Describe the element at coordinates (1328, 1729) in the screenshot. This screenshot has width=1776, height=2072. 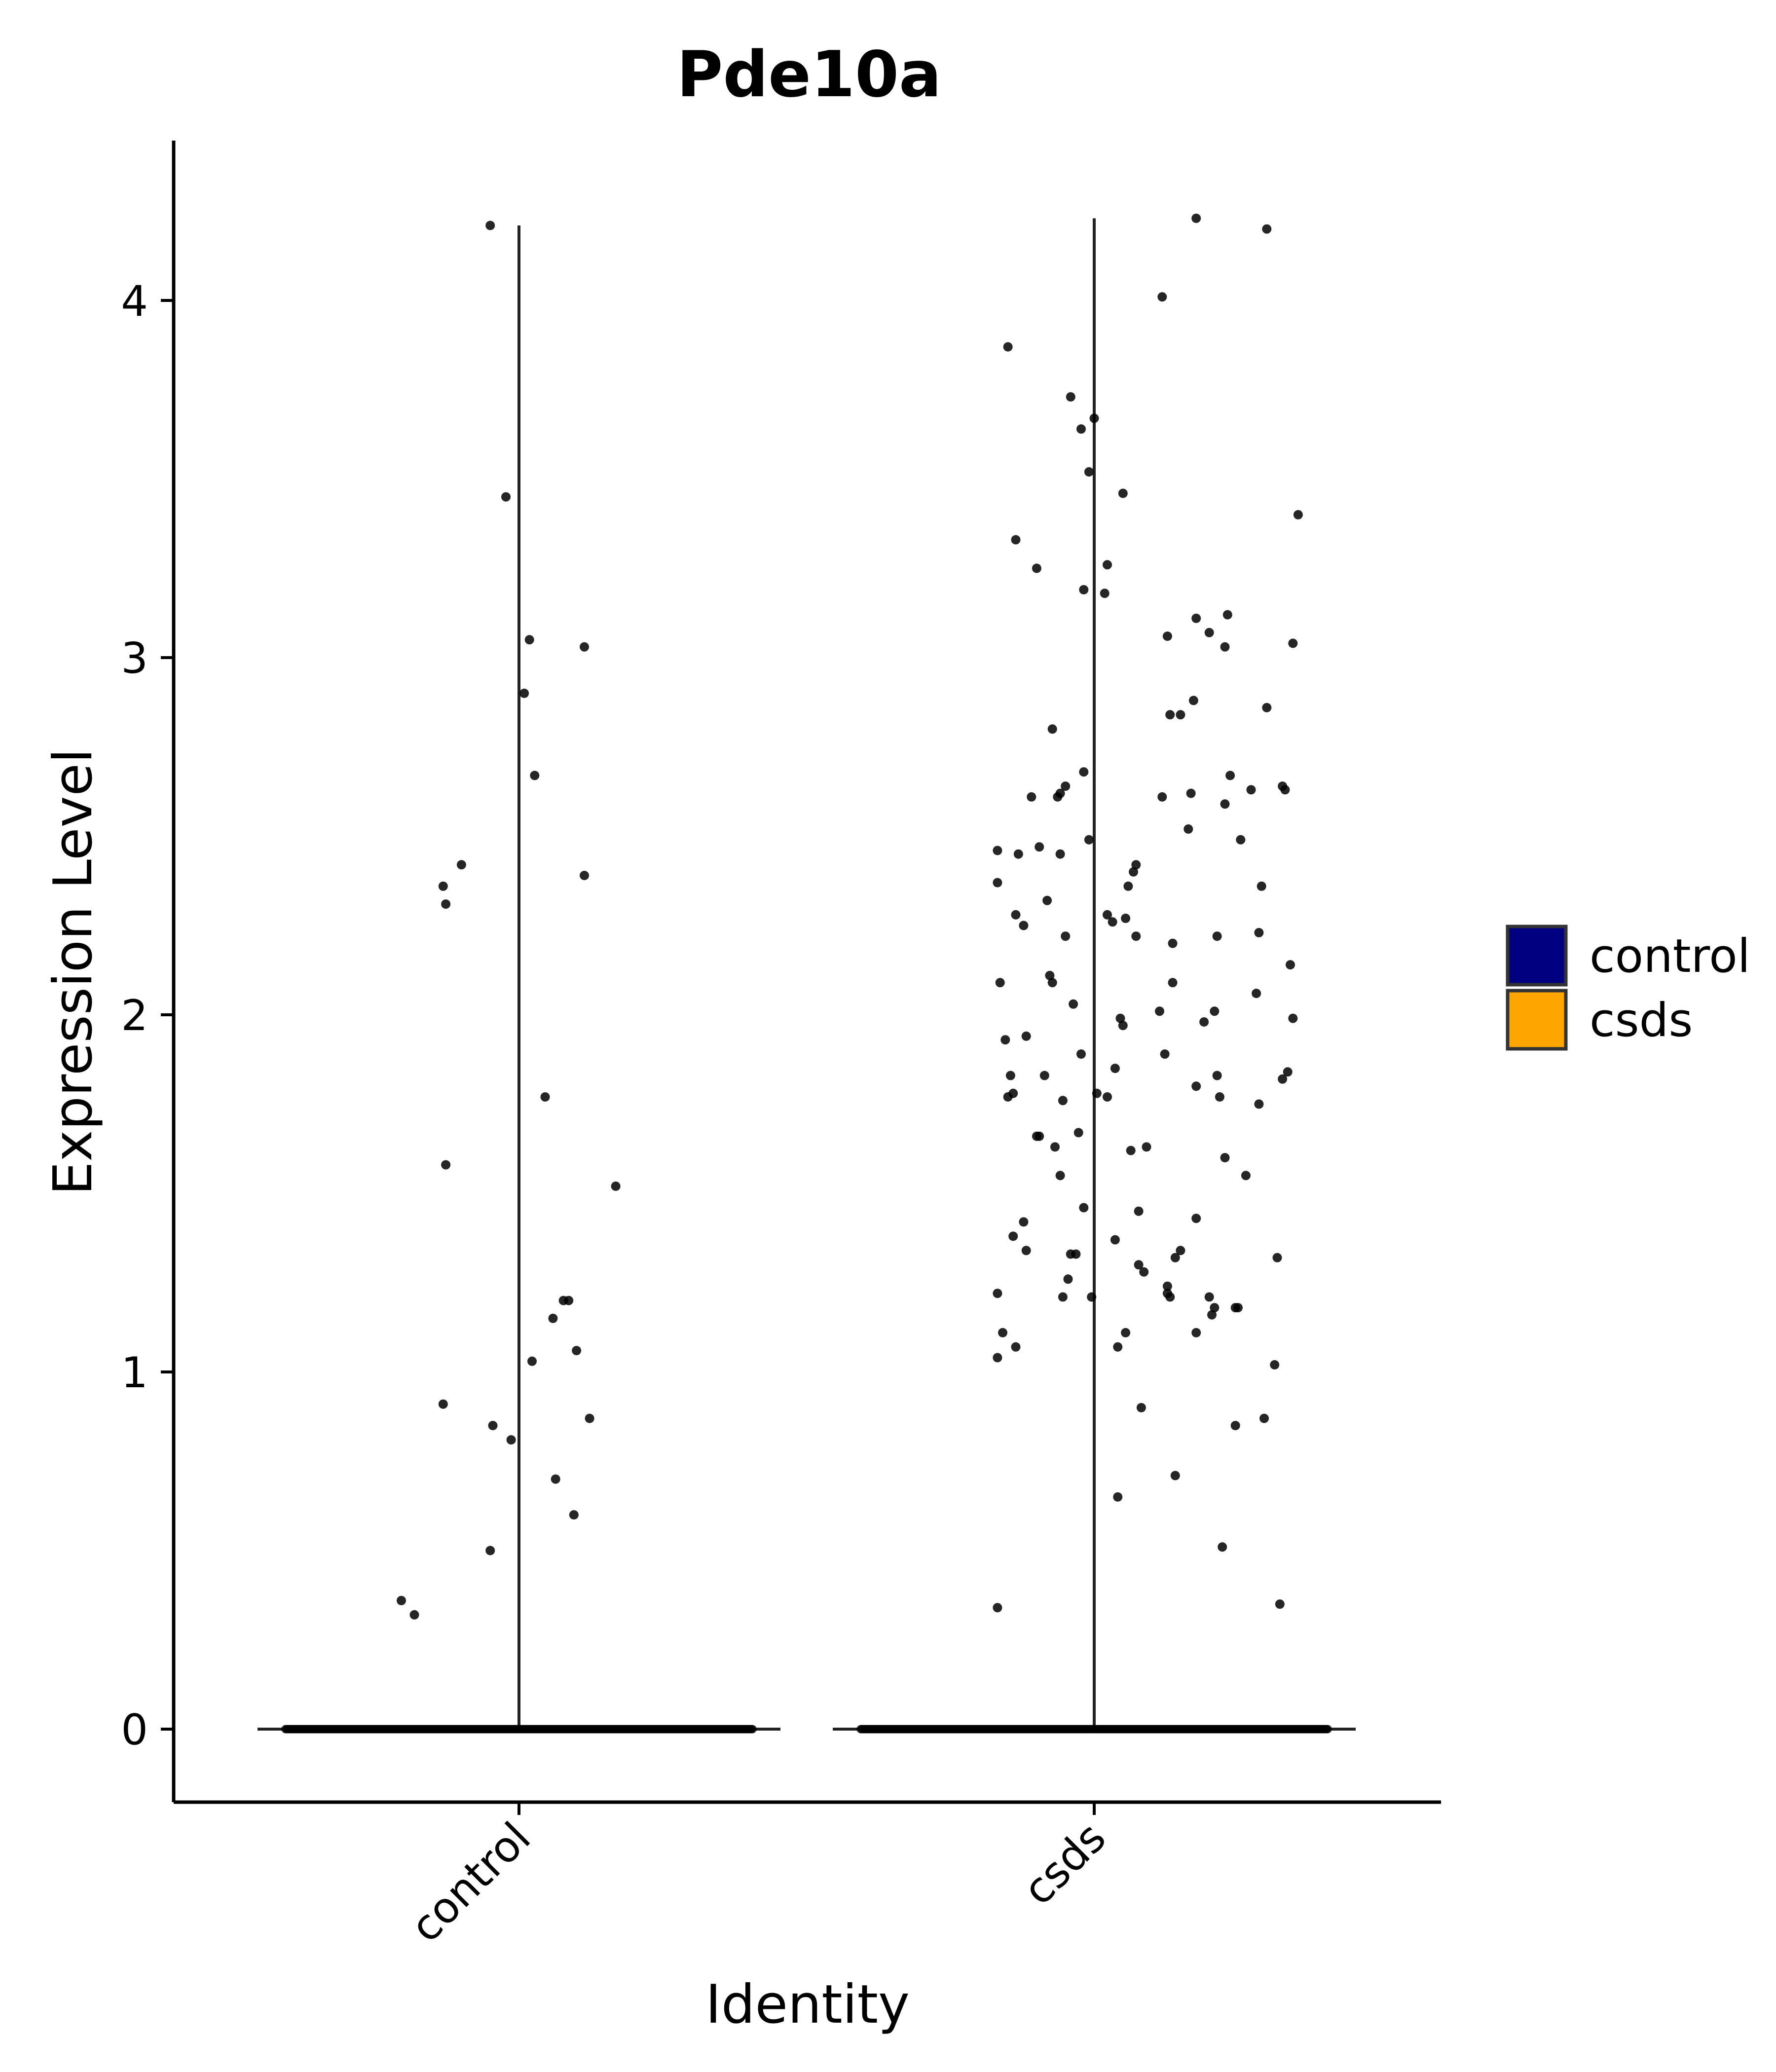
I see `zero-point-csds` at that location.